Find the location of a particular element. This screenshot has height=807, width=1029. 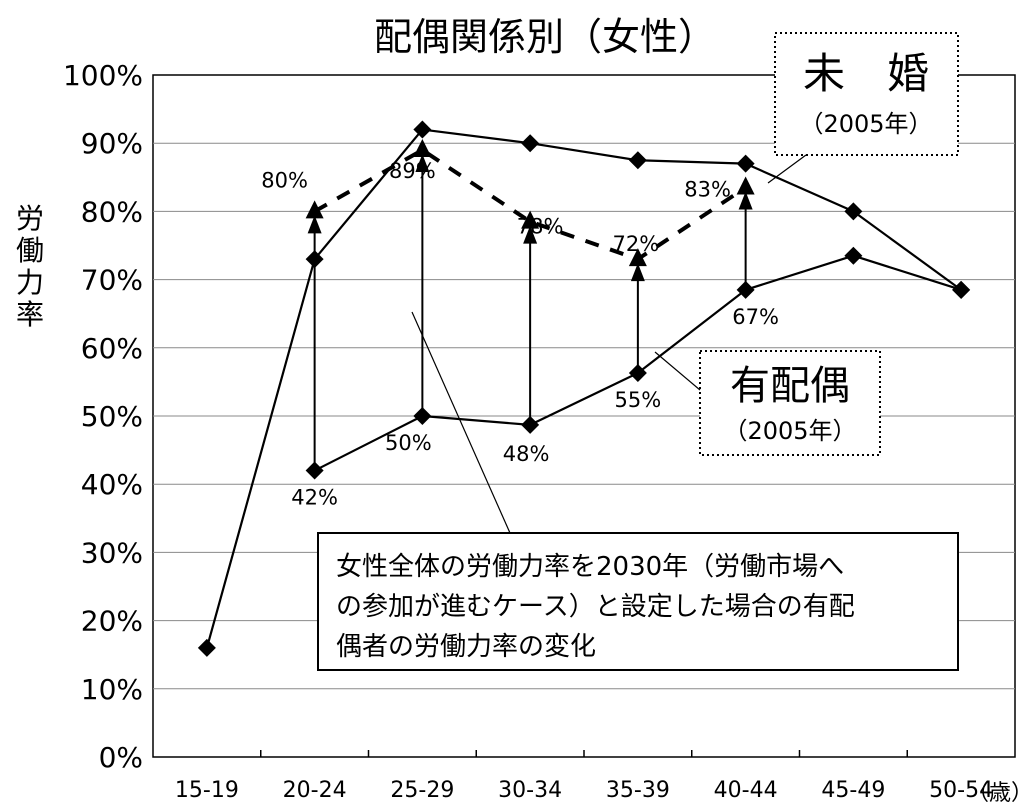

y-axis-label-char: 力 is located at coordinates (30, 282).